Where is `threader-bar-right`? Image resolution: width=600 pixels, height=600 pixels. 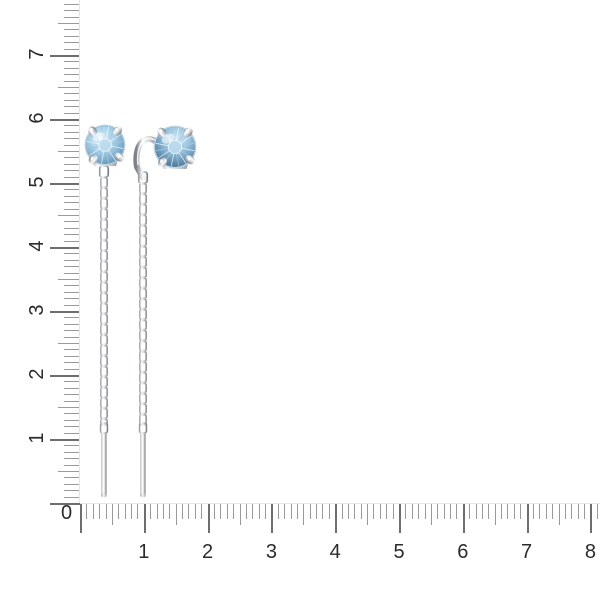
threader-bar-right is located at coordinates (143, 460).